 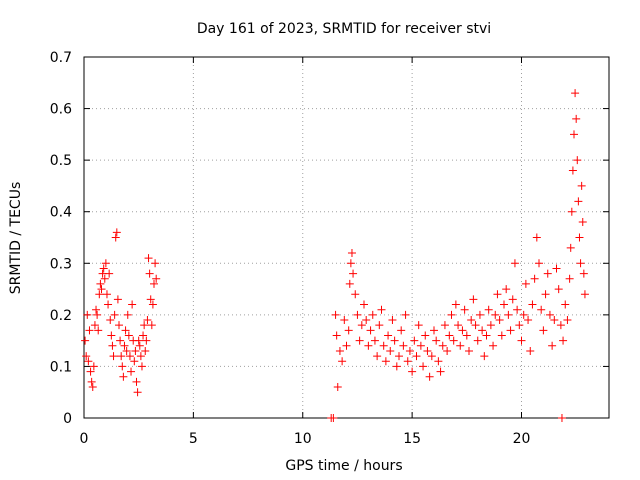 What do you see at coordinates (67, 419) in the screenshot?
I see `y-tick-label: 0` at bounding box center [67, 419].